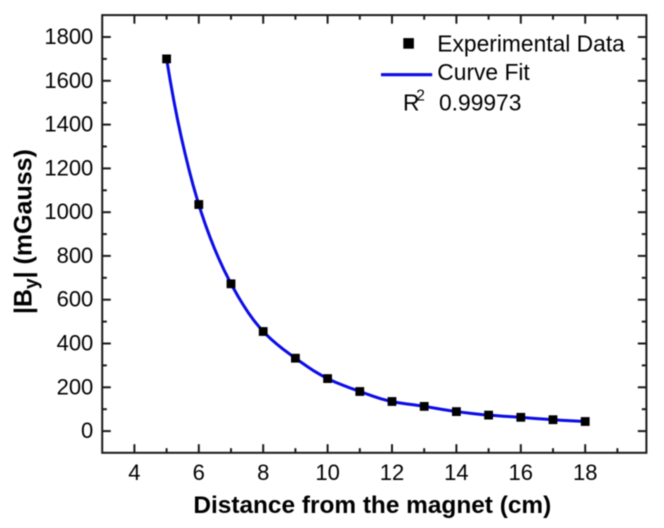 The width and height of the screenshot is (664, 528). I want to click on svg-text: Distance from the magnet (cm), so click(372, 505).